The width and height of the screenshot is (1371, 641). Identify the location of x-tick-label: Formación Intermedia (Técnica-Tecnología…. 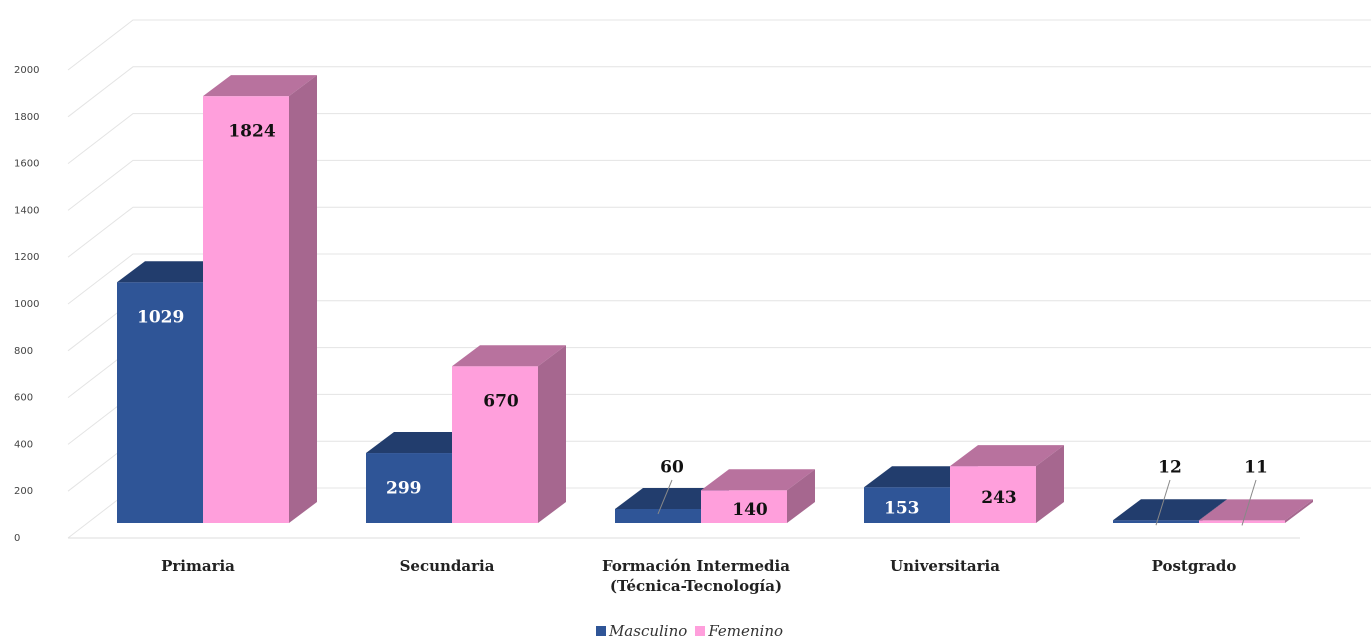
(696, 576).